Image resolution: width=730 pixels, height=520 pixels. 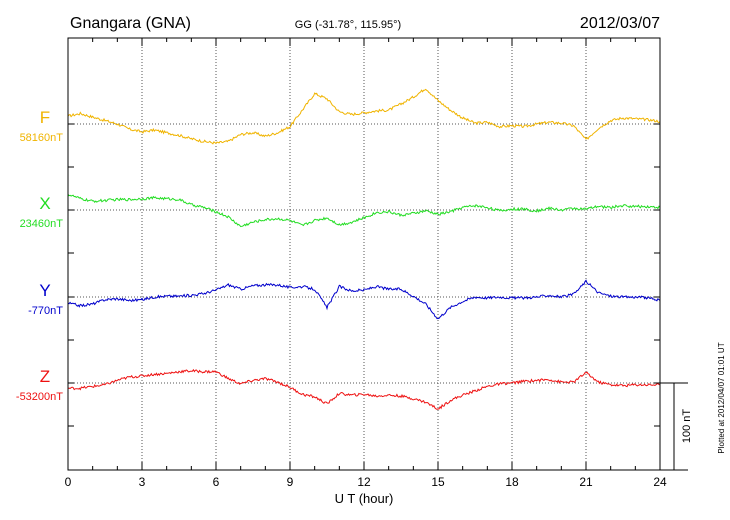 What do you see at coordinates (42, 138) in the screenshot?
I see `series-baseline-f: 58160nT` at bounding box center [42, 138].